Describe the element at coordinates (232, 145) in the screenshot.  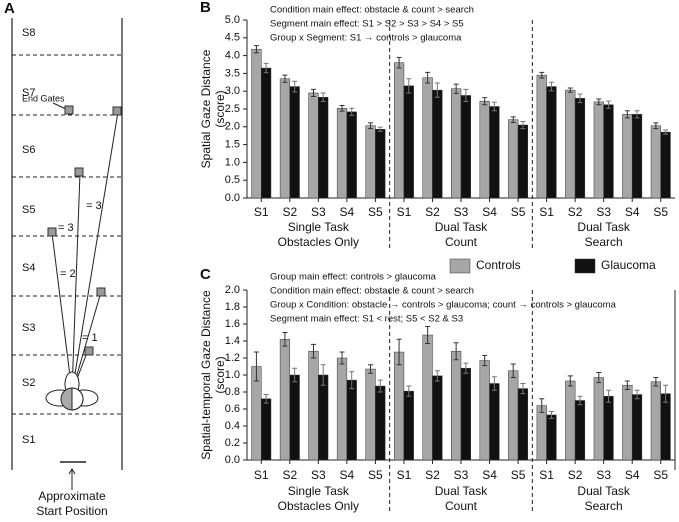
I see `y-tick-label: 1.5` at that location.